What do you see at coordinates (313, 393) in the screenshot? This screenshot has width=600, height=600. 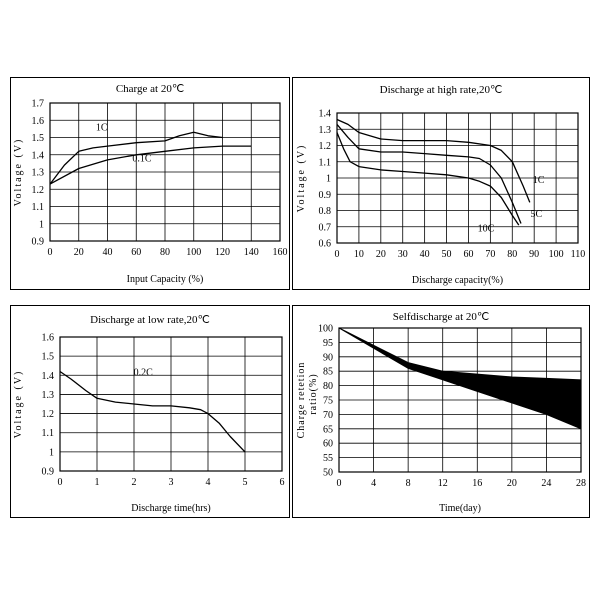 I see `y-axis-label-line2: ratio(%)` at bounding box center [313, 393].